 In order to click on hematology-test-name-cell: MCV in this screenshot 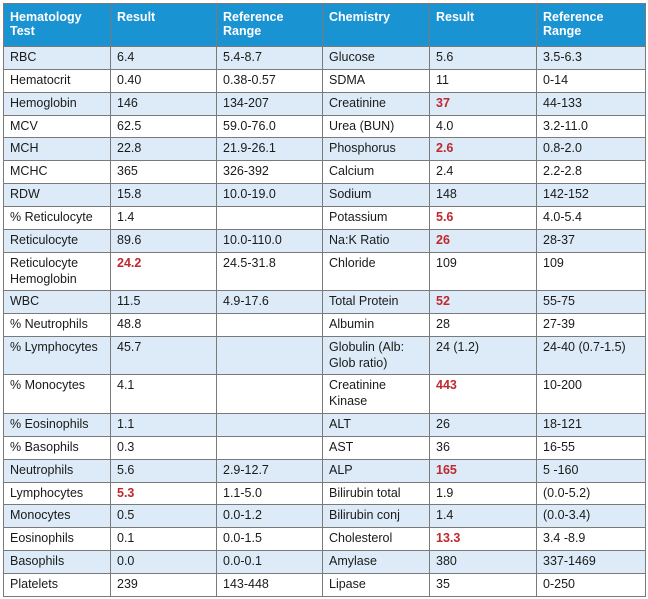, I will do `click(57, 126)`.